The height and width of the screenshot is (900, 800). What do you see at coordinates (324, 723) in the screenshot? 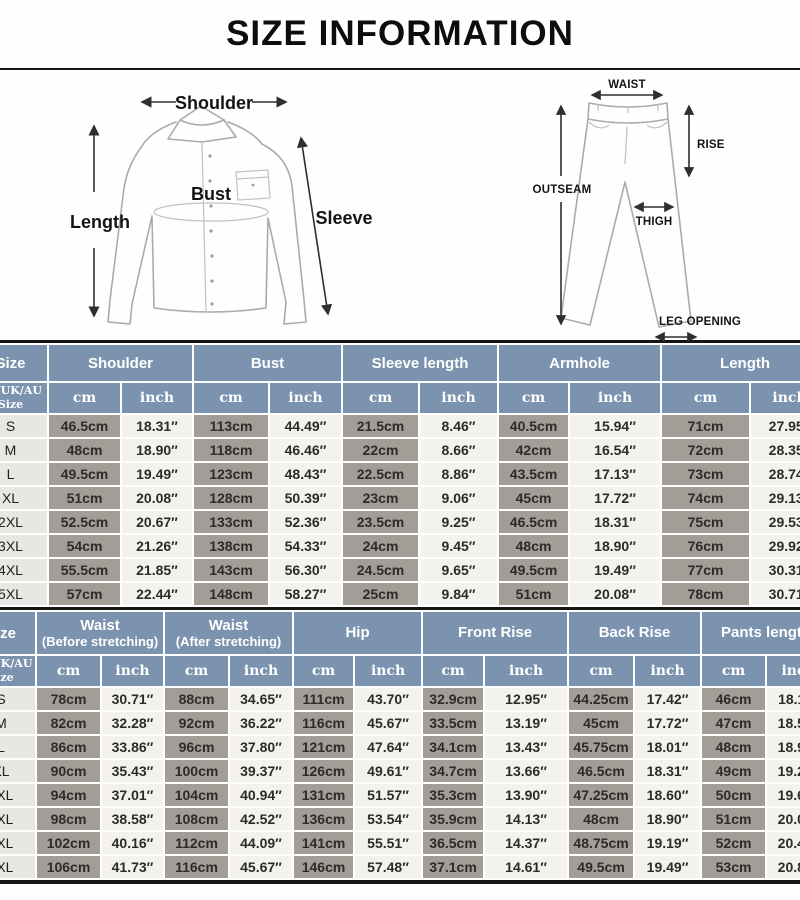
I see `cm-value-cell: 116cm` at bounding box center [324, 723].